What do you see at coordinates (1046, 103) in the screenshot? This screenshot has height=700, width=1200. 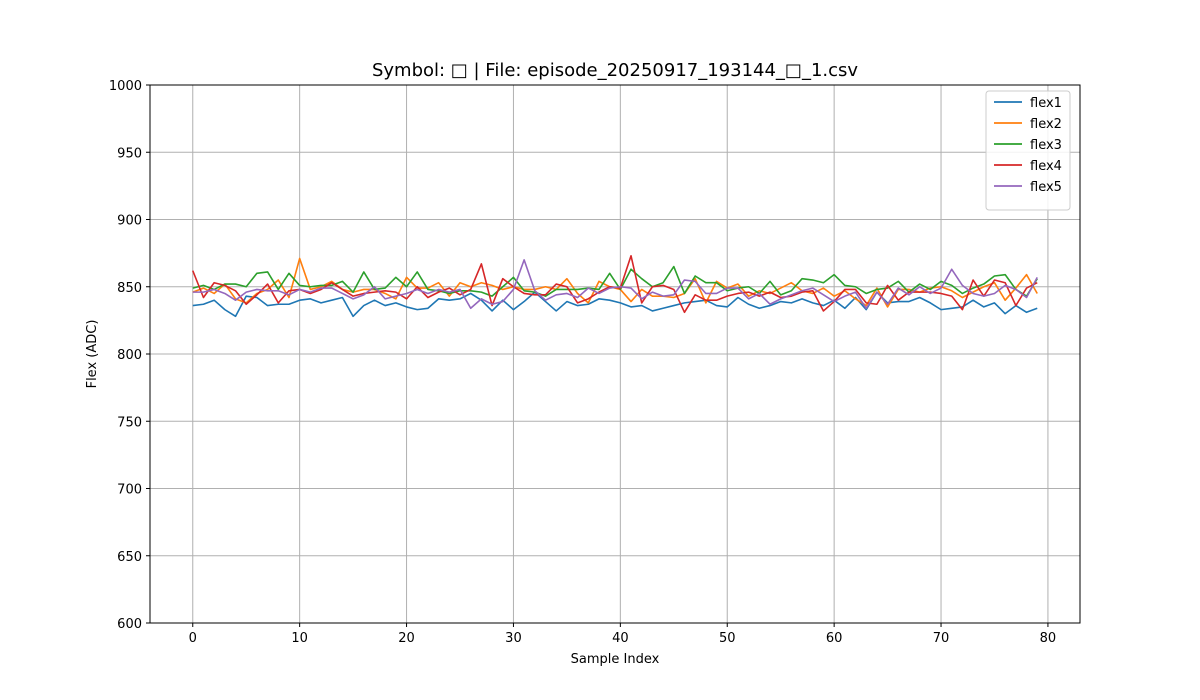 I see `legend-label: flex1` at bounding box center [1046, 103].